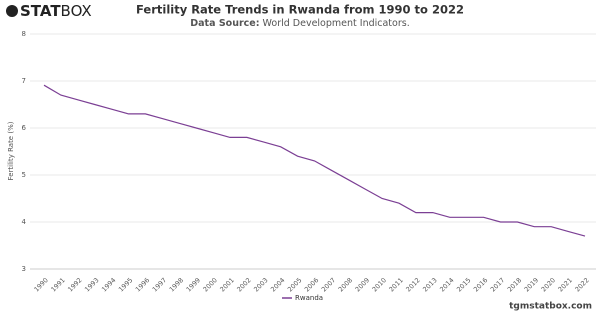  What do you see at coordinates (24, 269) in the screenshot?
I see `y-tick-label: 3` at bounding box center [24, 269].